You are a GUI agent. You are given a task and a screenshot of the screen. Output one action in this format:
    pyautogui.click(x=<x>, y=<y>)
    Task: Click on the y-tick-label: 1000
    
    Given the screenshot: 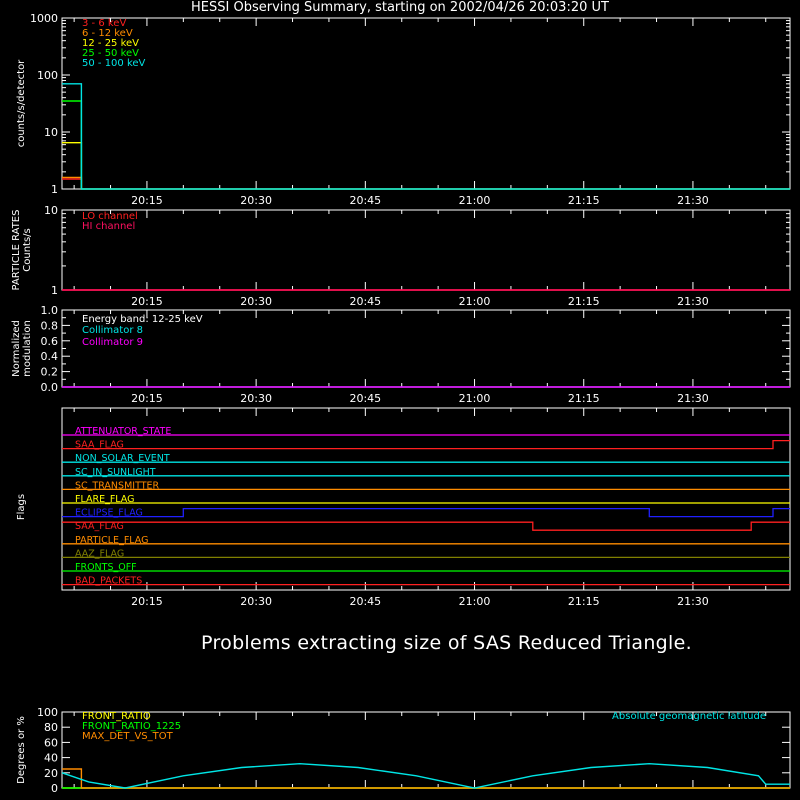 What is the action you would take?
    pyautogui.click(x=44, y=18)
    